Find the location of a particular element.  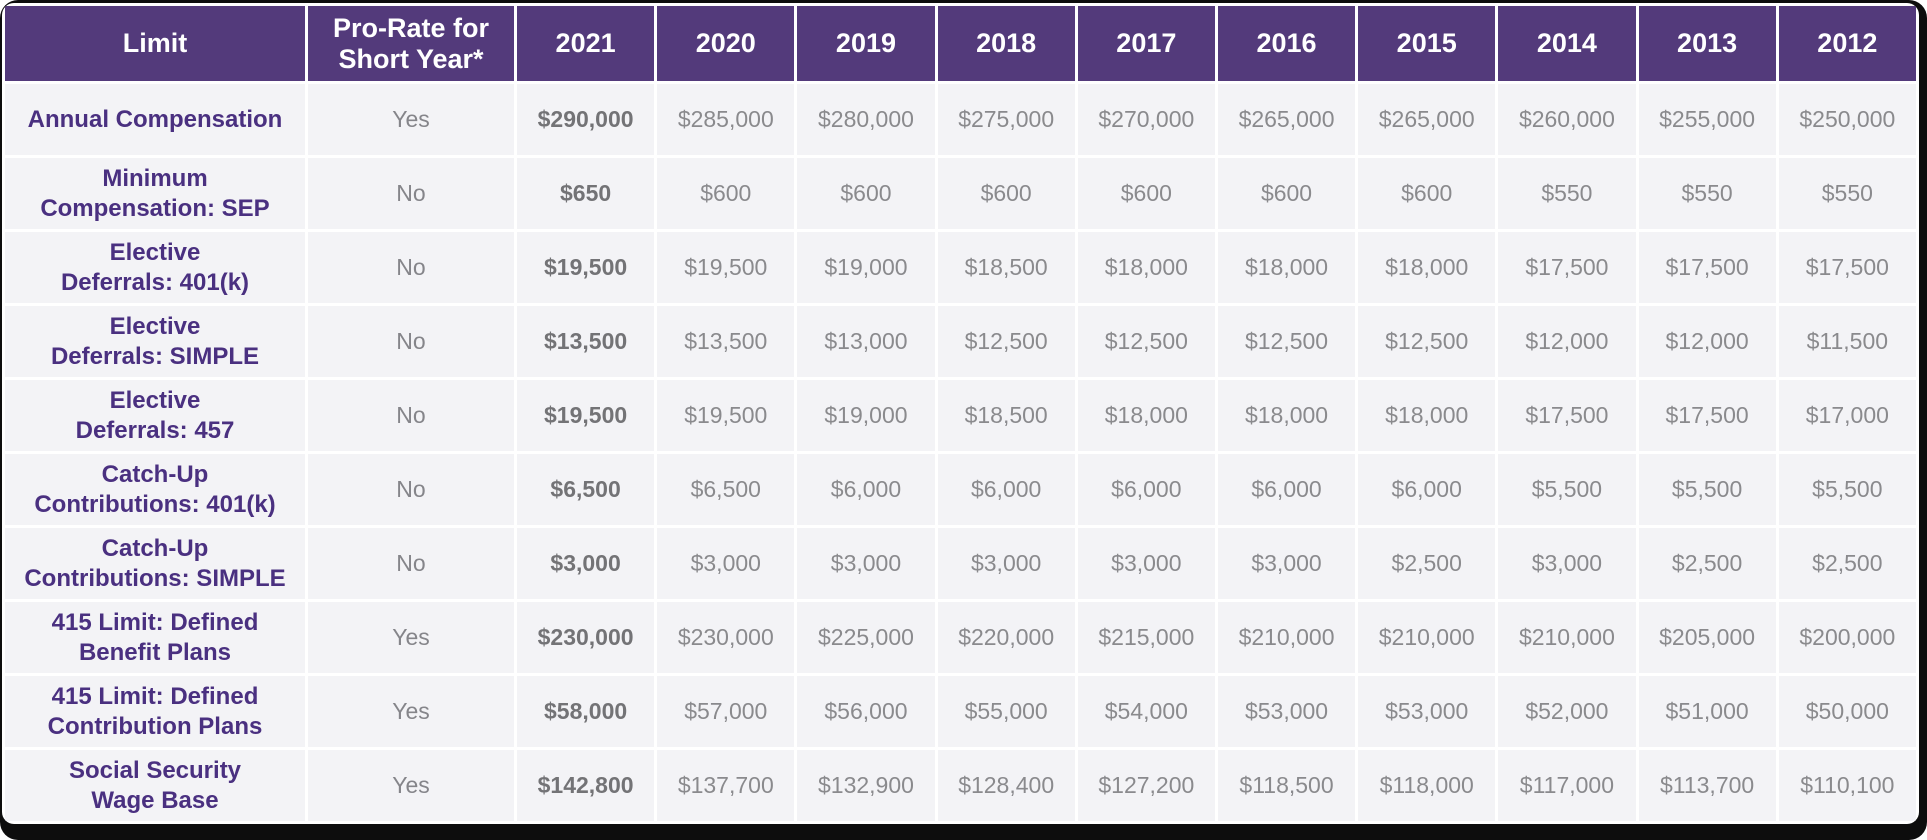

value-cell: $54,000 is located at coordinates (1146, 711).